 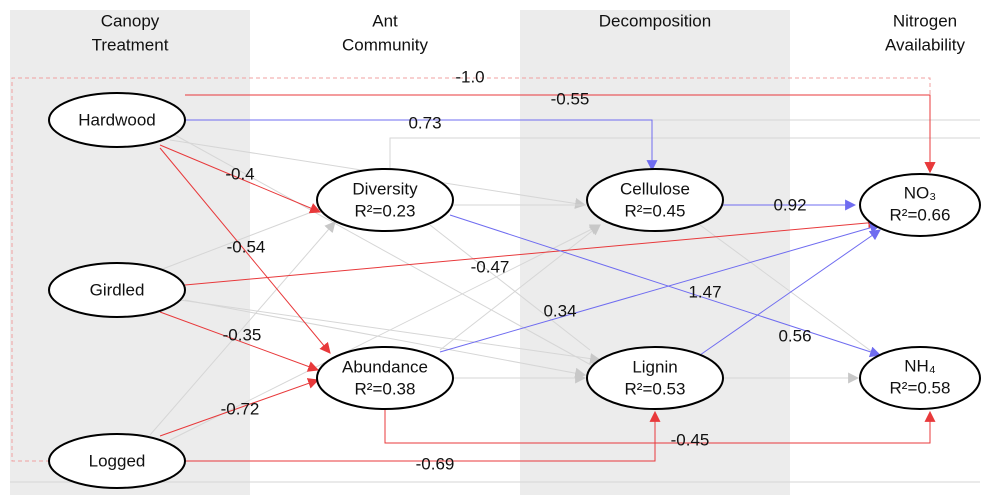 What do you see at coordinates (654, 366) in the screenshot?
I see `node-label: Lignin` at bounding box center [654, 366].